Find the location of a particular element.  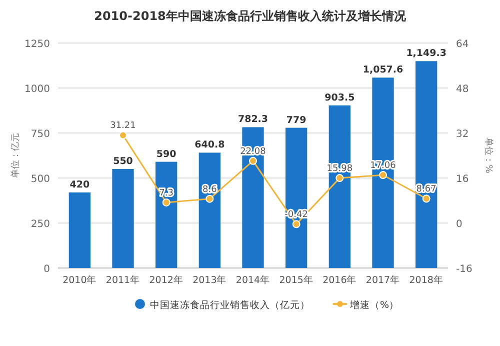

y2-tick-label: 64 is located at coordinates (462, 44).